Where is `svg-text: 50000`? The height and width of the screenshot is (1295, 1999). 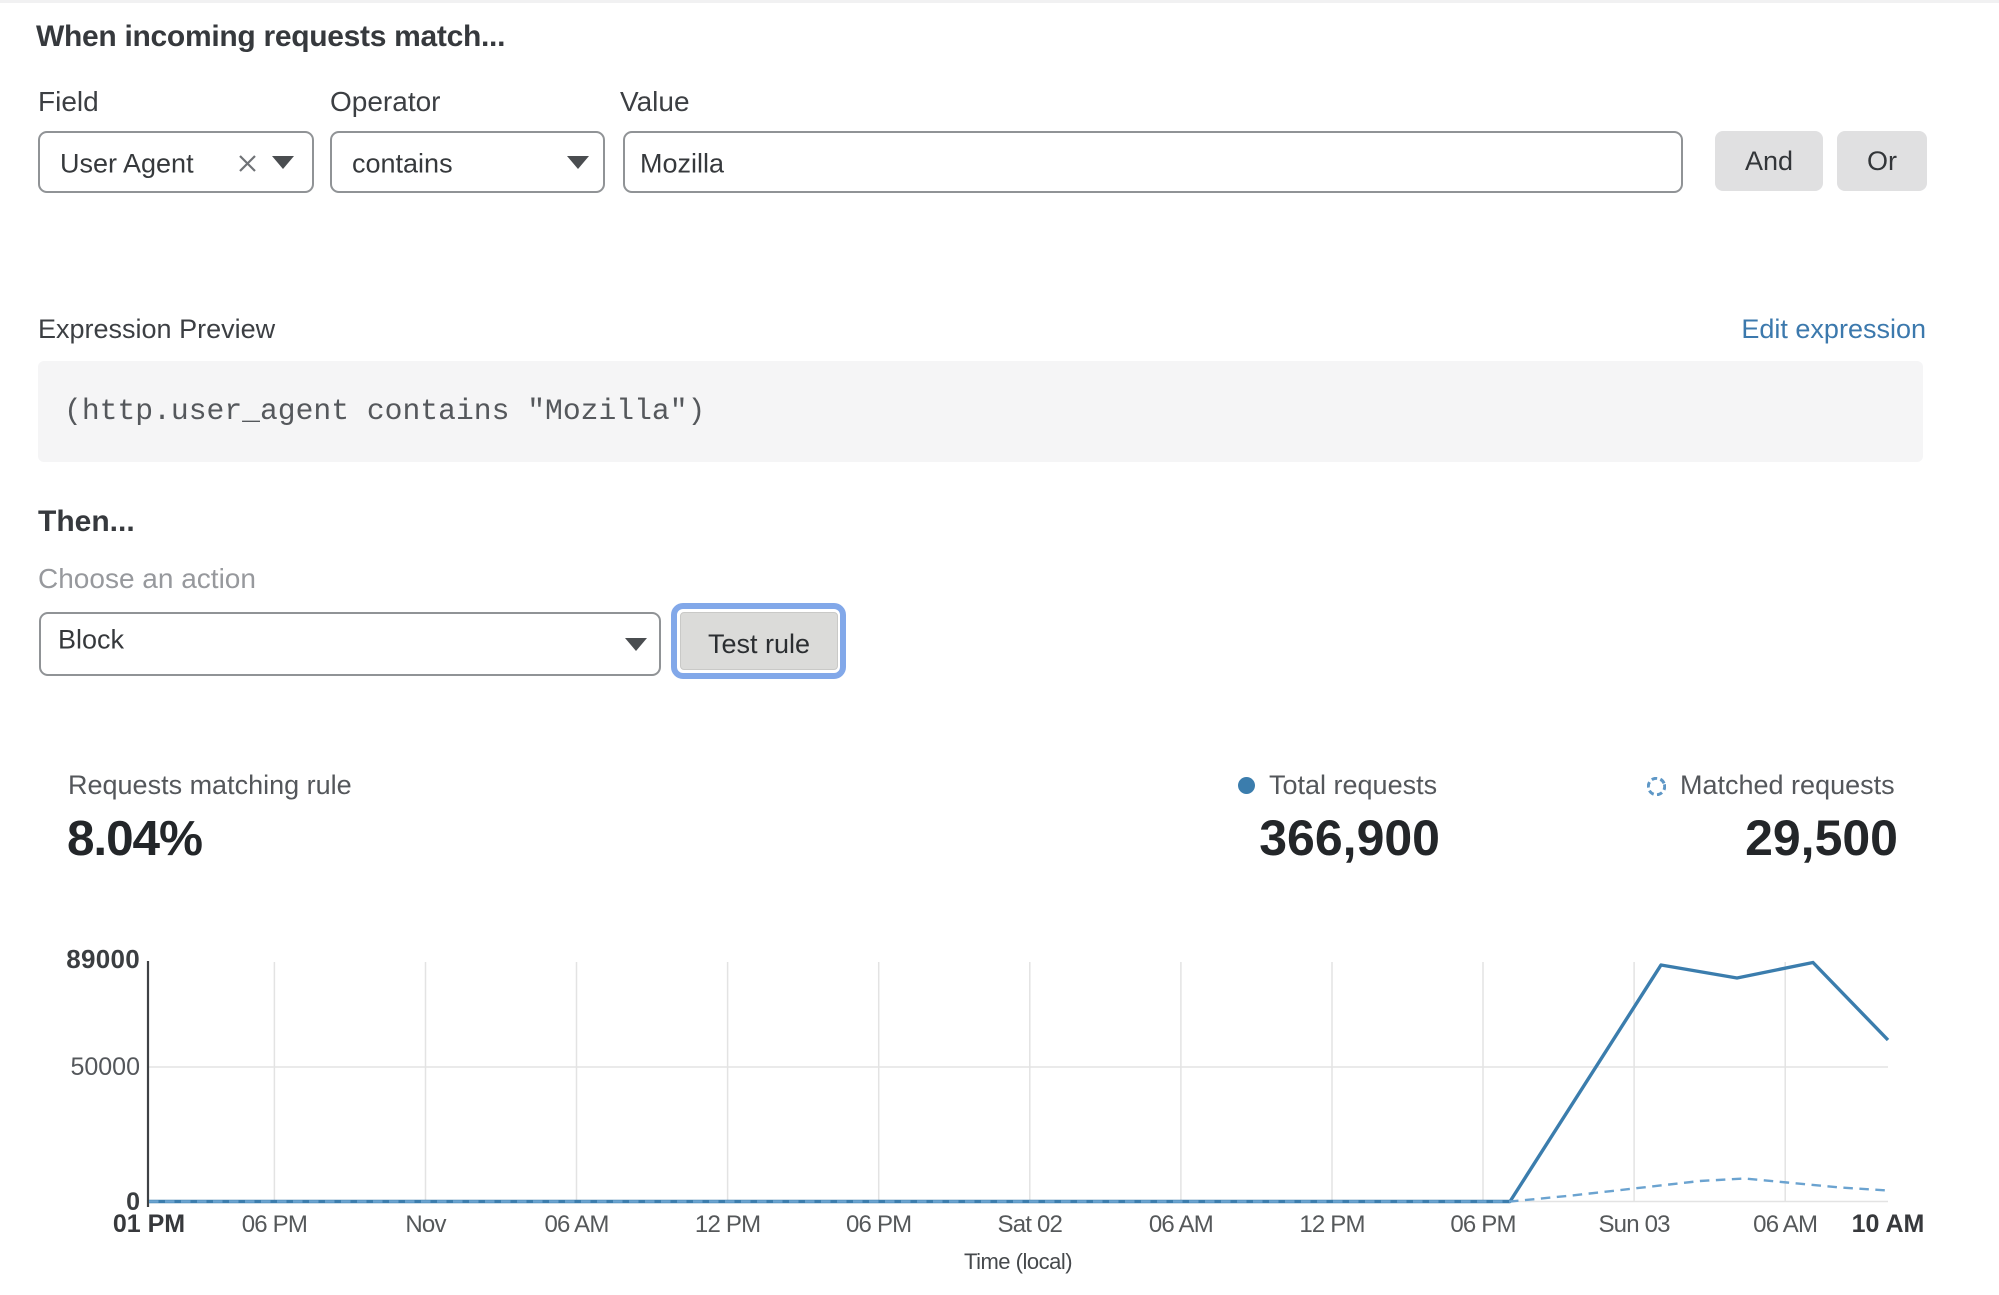 svg-text: 50000 is located at coordinates (105, 1067).